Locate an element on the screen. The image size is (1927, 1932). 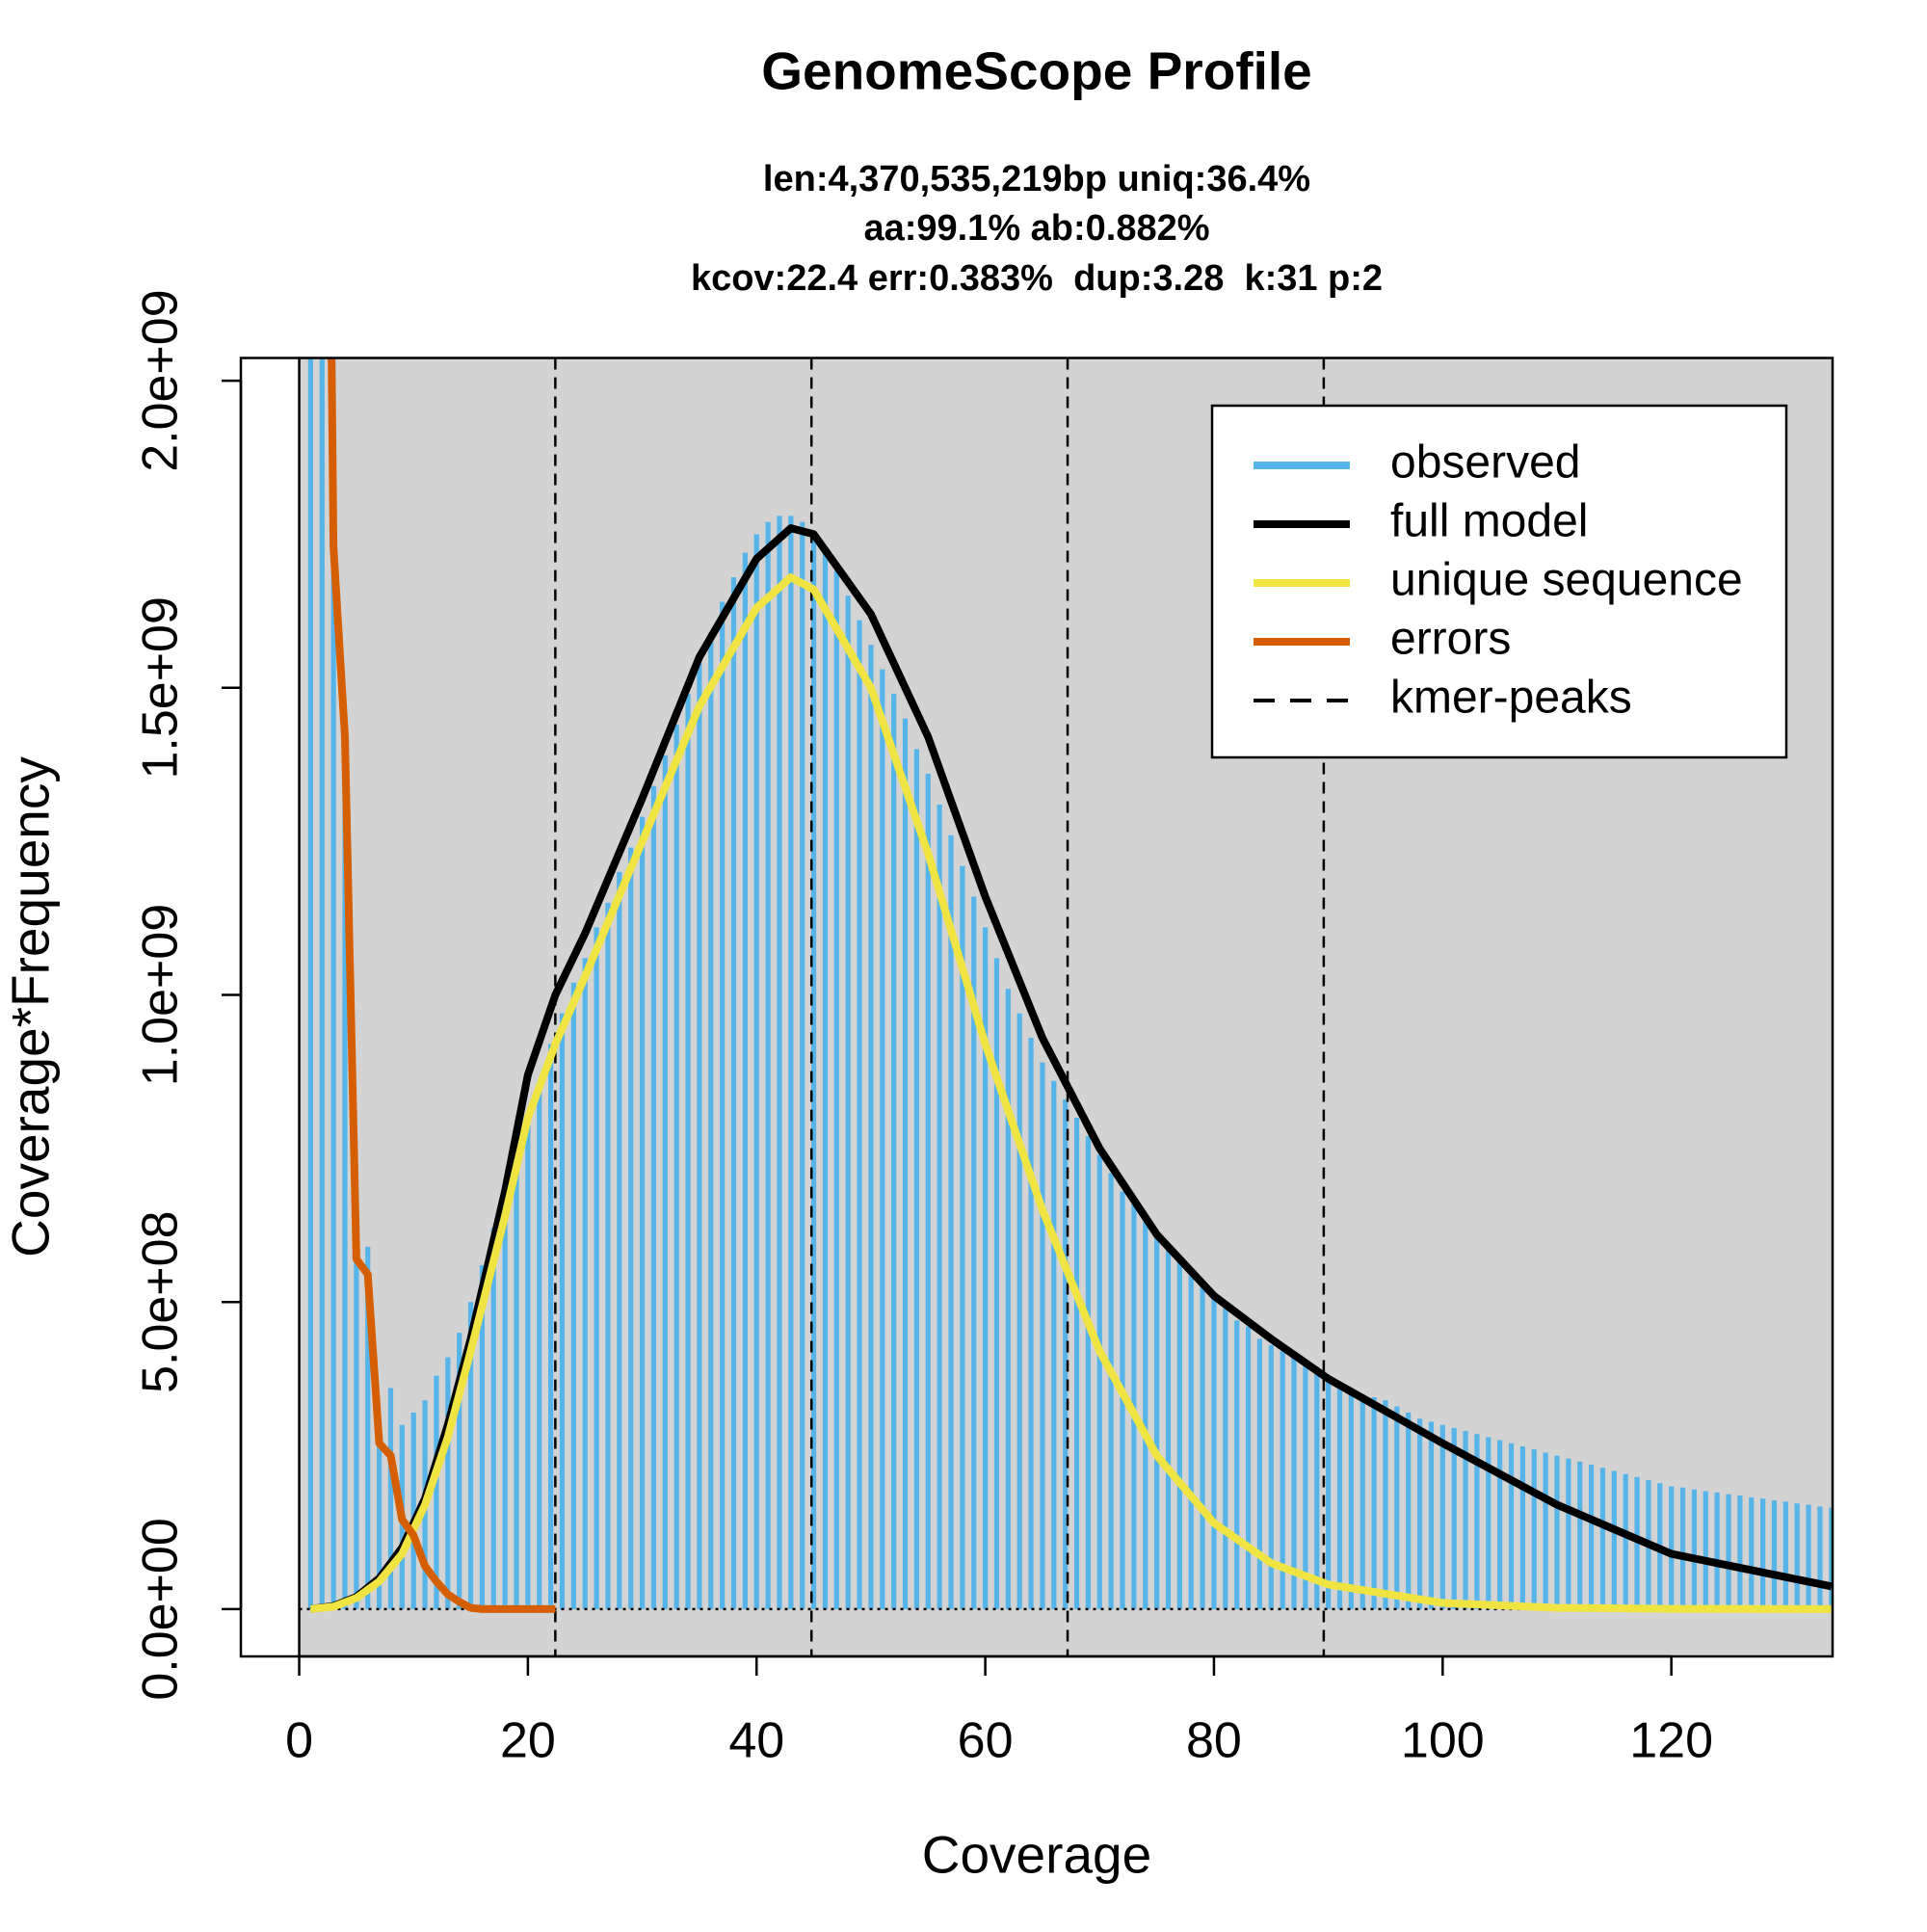
y-tick-label: 1.0e+09 is located at coordinates (161, 995).